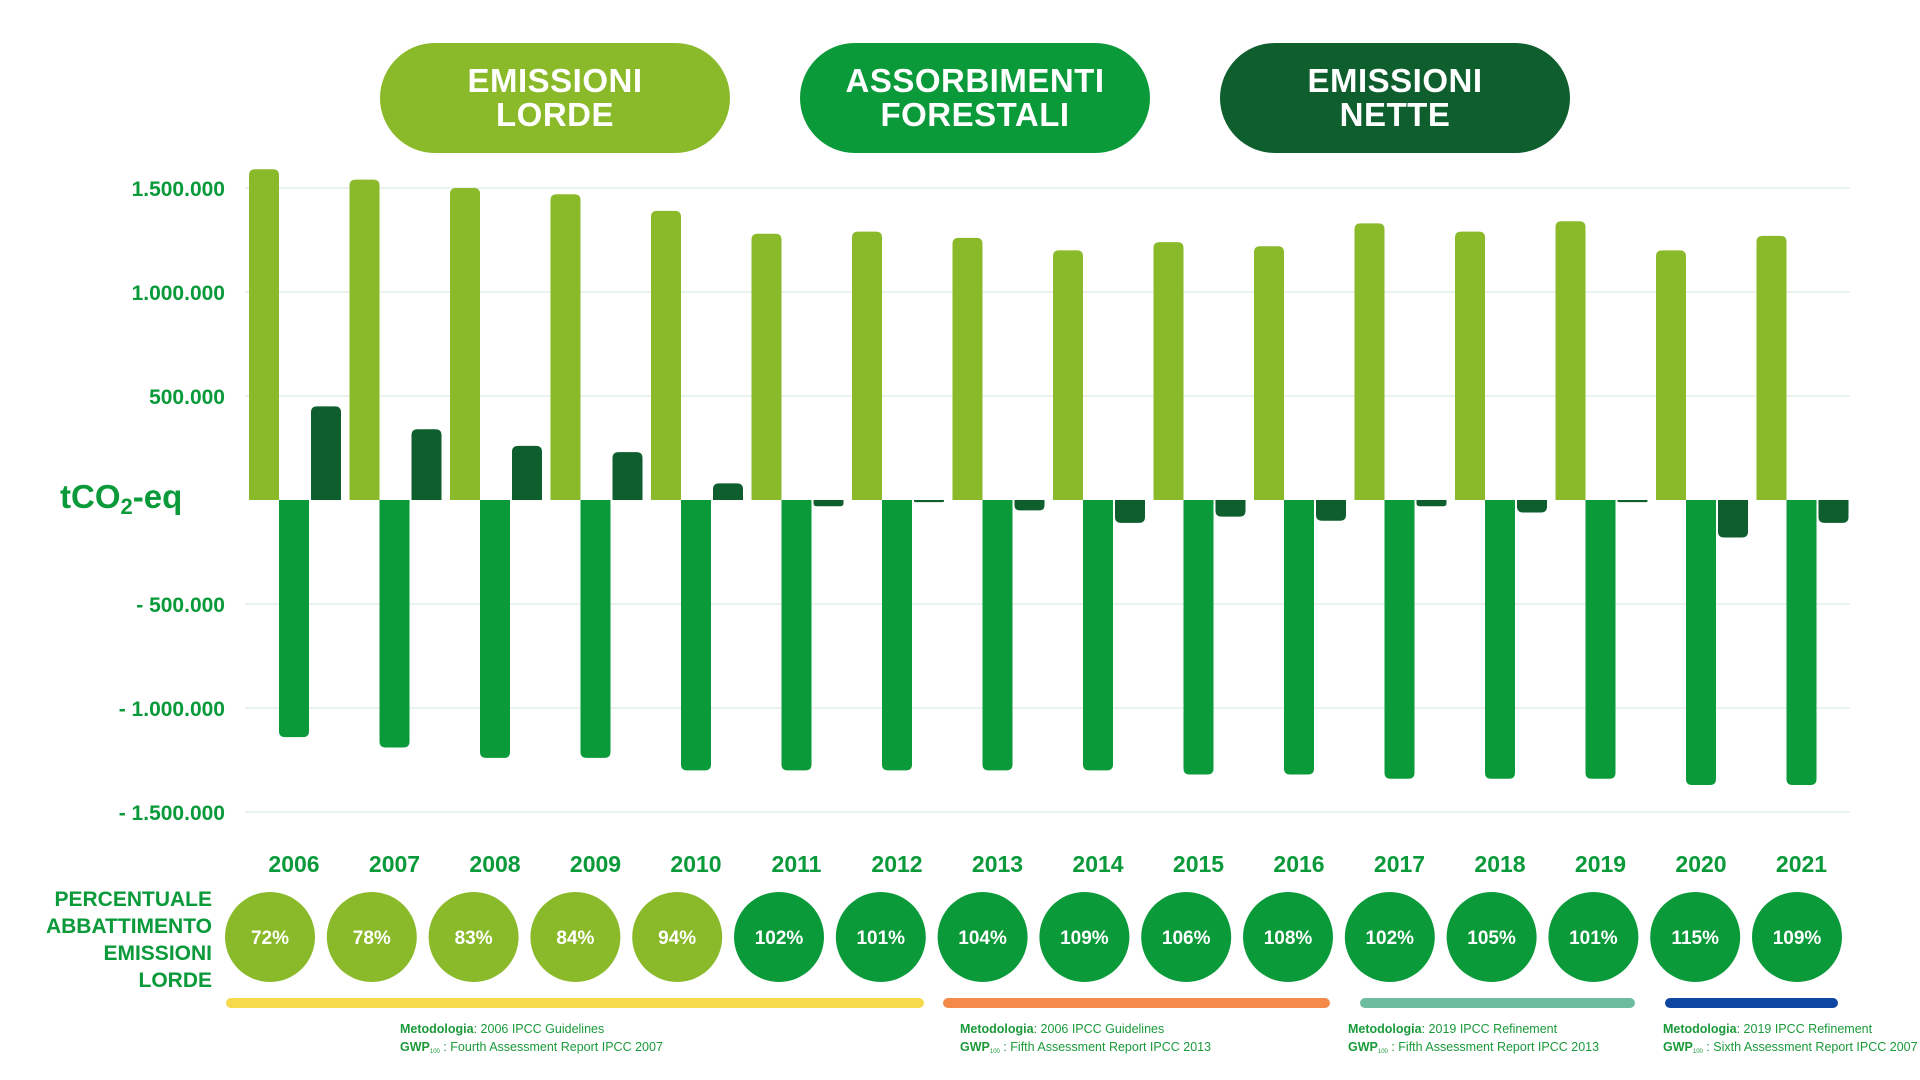 This screenshot has width=1920, height=1080. What do you see at coordinates (1068, 375) in the screenshot?
I see `bar-gross-2014` at bounding box center [1068, 375].